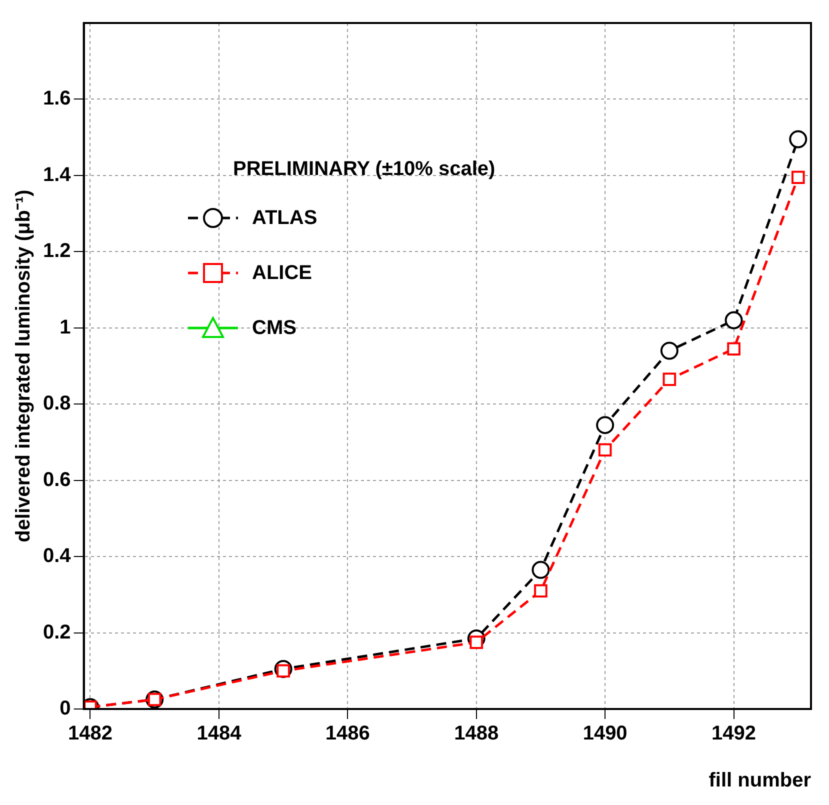 Image resolution: width=829 pixels, height=805 pixels. I want to click on y-tick-label: 0, so click(65, 709).